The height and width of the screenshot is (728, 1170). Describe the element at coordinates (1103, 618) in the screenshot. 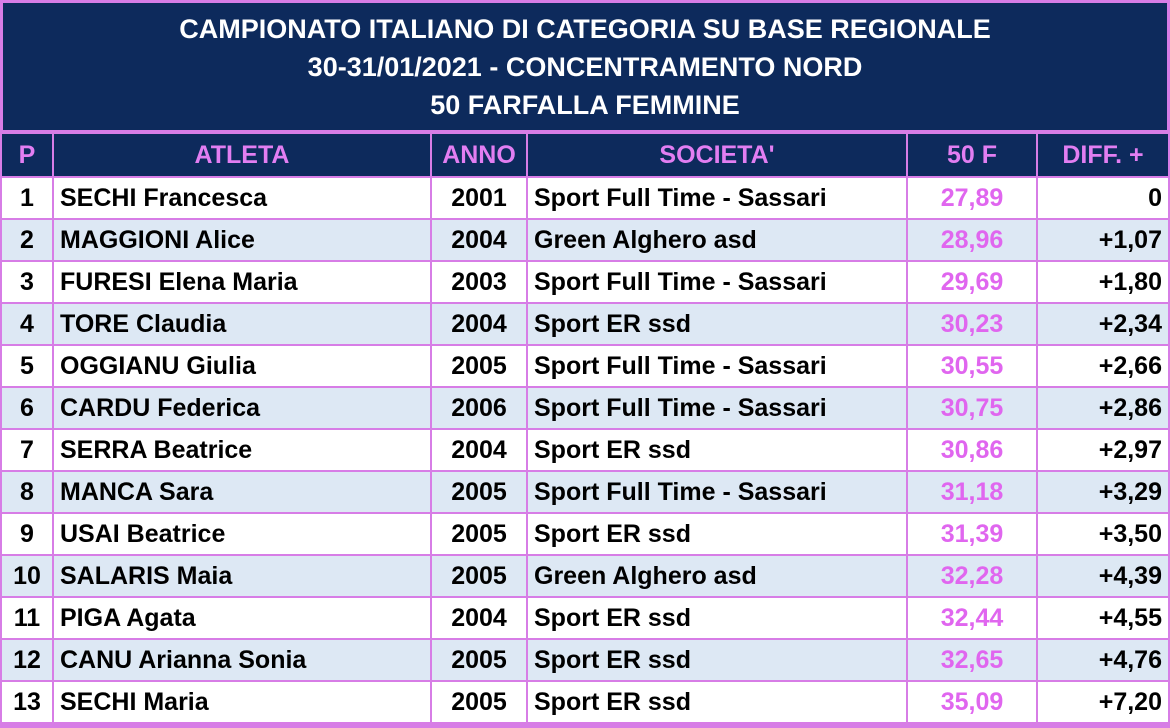

I see `table-cell: +4,55` at that location.